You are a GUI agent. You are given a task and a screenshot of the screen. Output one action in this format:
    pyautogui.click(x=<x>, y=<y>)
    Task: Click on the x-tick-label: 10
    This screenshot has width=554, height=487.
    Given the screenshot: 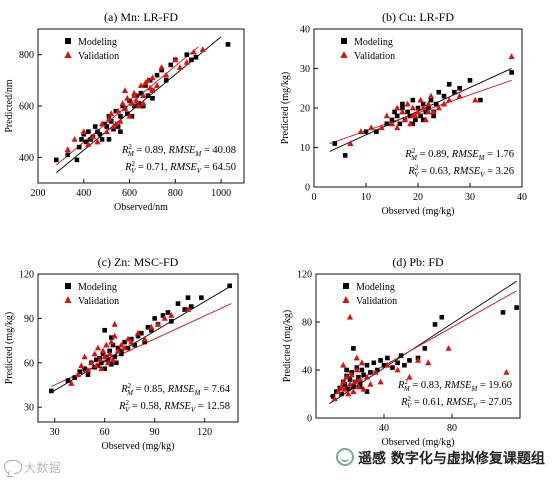 What is the action you would take?
    pyautogui.click(x=366, y=197)
    